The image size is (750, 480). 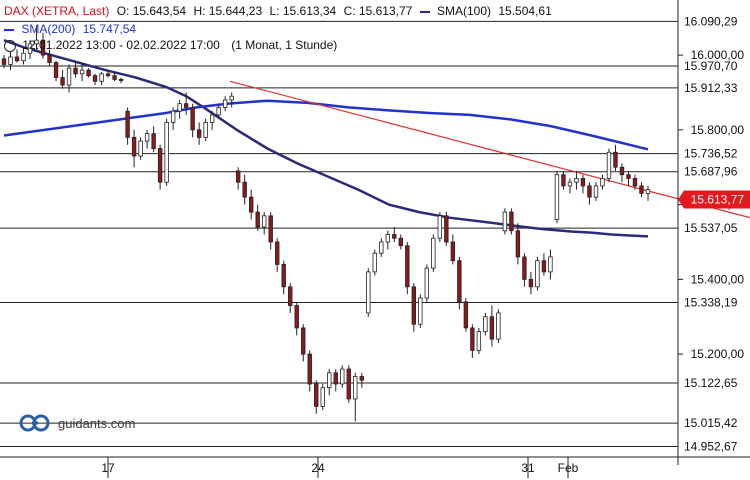 What do you see at coordinates (284, 45) in the screenshot?
I see `interval-label: (1 Monat, 1 Stunde)` at bounding box center [284, 45].